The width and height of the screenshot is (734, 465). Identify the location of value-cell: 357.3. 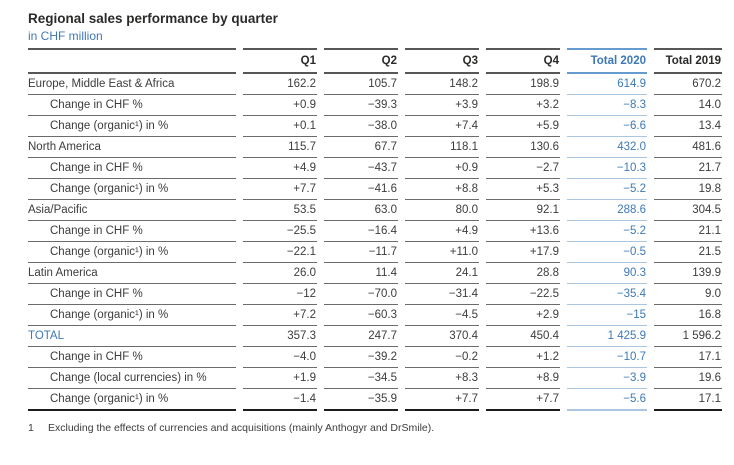
(280, 336).